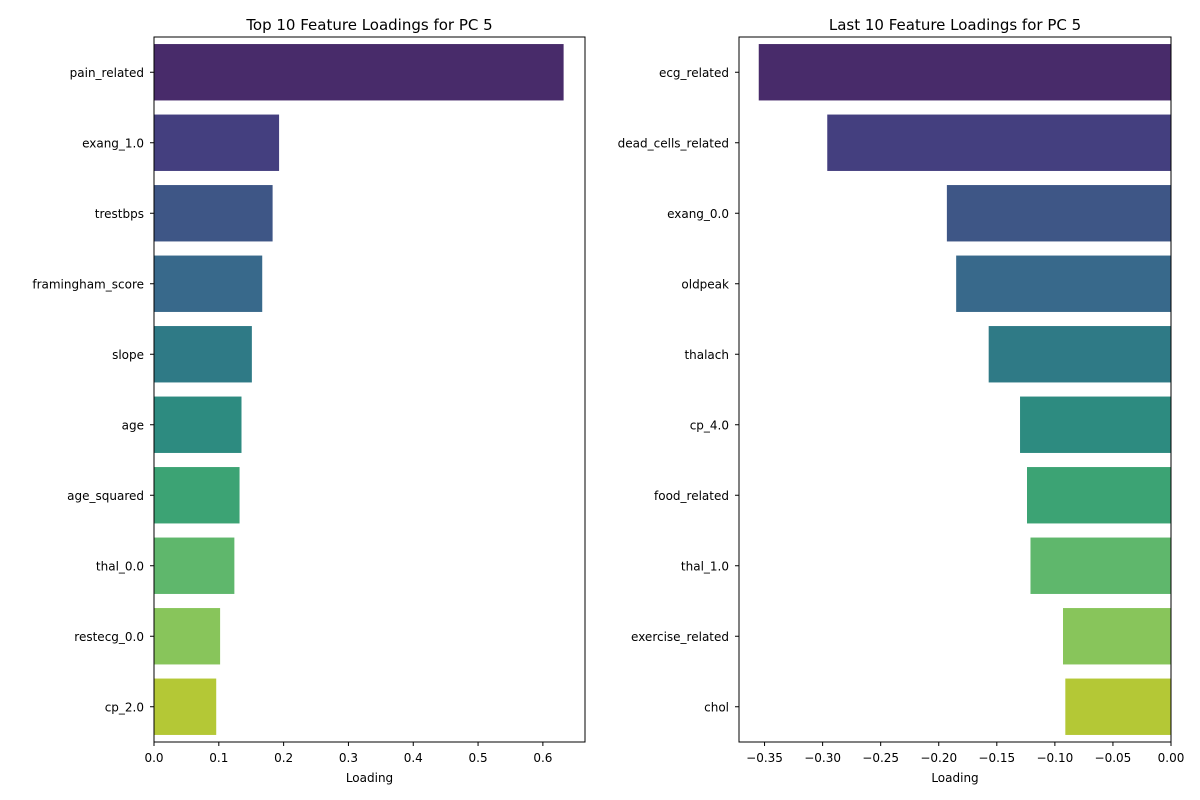 Image resolution: width=1200 pixels, height=800 pixels. Describe the element at coordinates (120, 566) in the screenshot. I see `top-category-label: thal_0.0` at that location.